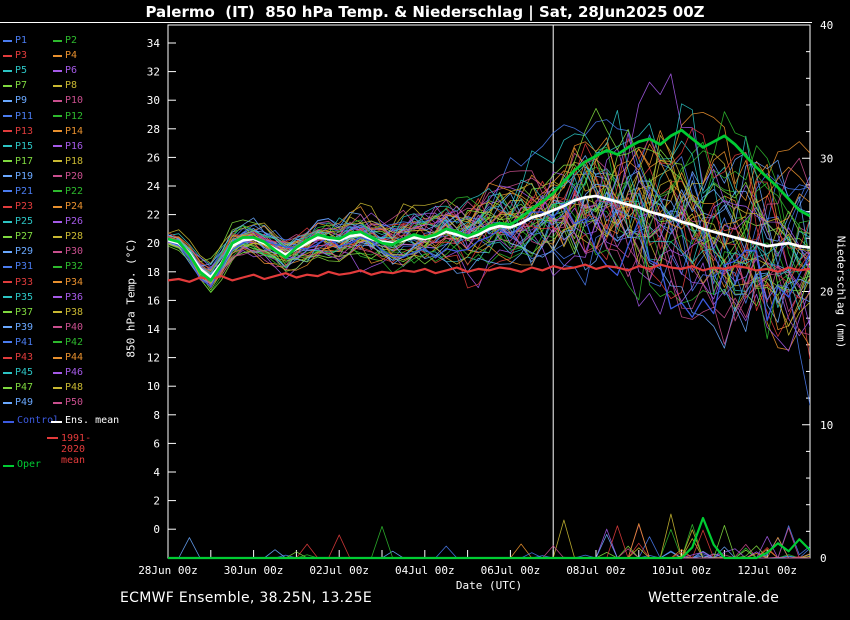 The width and height of the screenshot is (850, 620). I want to click on date-tick-label: 08Jul 00z, so click(596, 570).